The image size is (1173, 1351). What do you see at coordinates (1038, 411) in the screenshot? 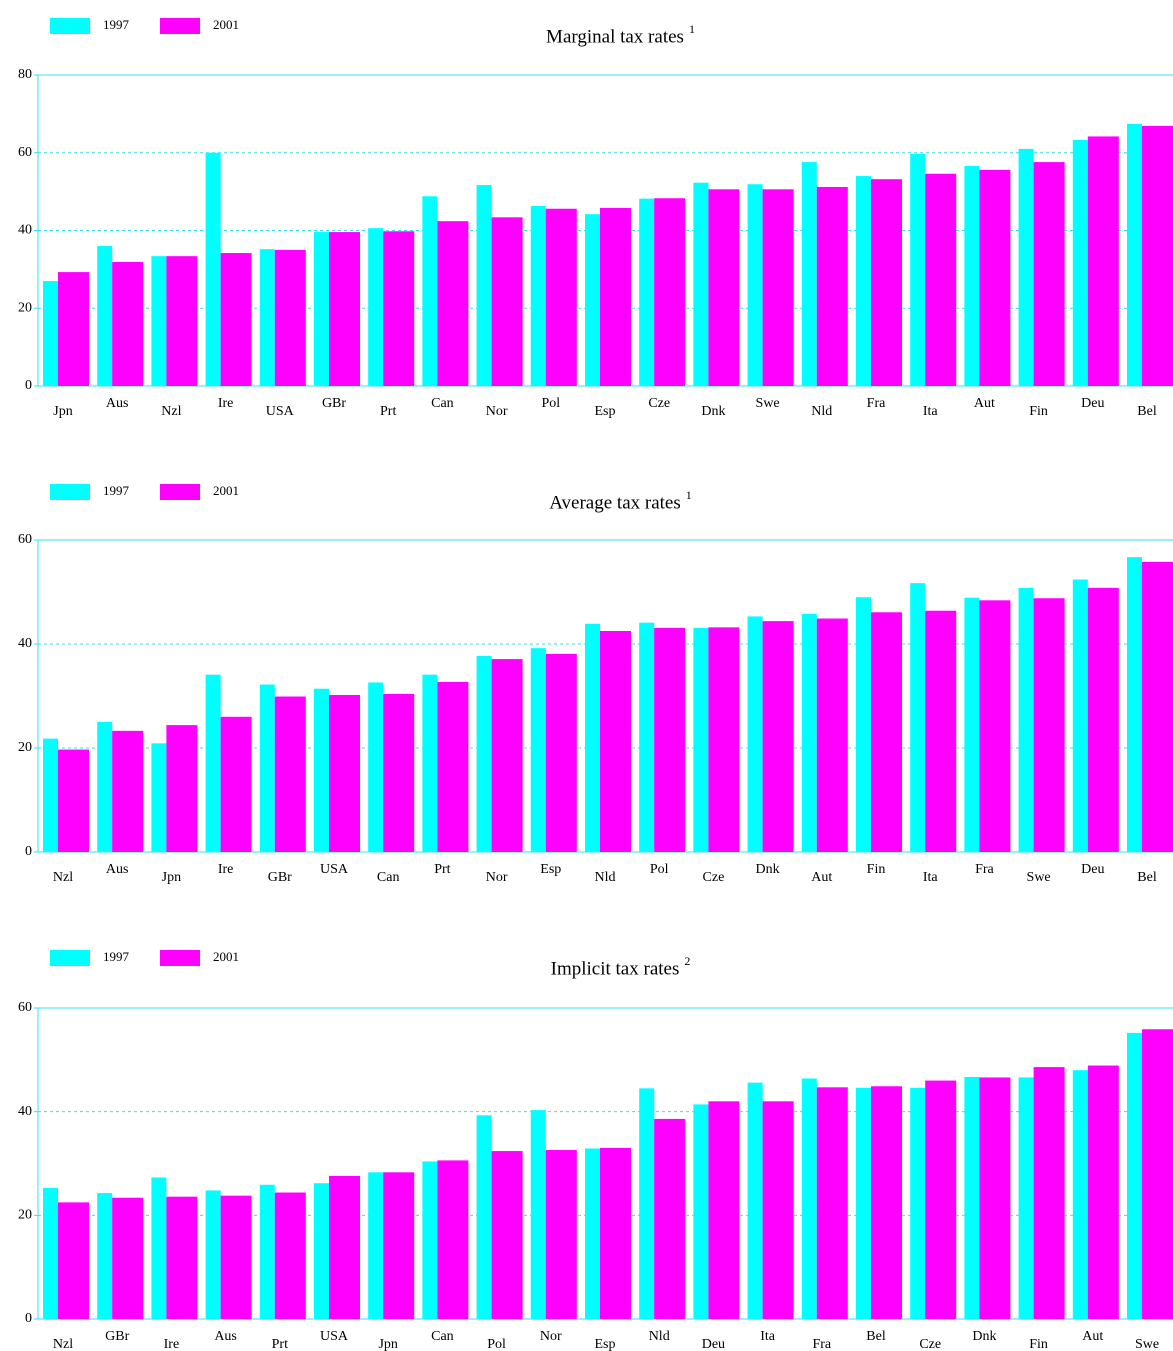
I see `x-tick-label: Fin` at bounding box center [1038, 411].